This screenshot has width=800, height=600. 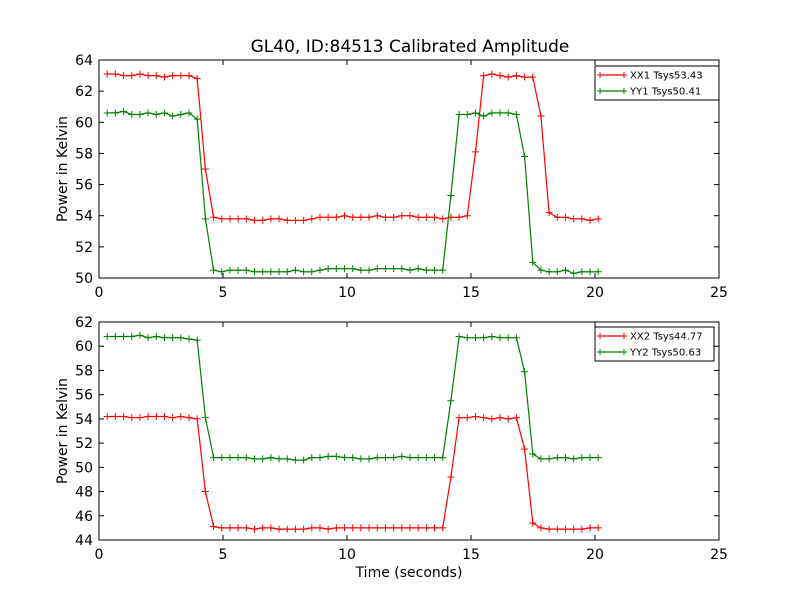 What do you see at coordinates (657, 83) in the screenshot?
I see `legend-box` at bounding box center [657, 83].